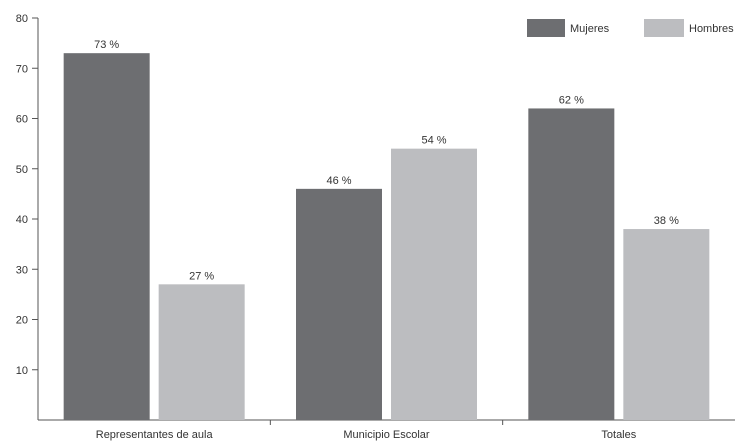 This screenshot has width=735, height=446. Describe the element at coordinates (386, 435) in the screenshot. I see `x-category-label: Municipio Escolar` at that location.